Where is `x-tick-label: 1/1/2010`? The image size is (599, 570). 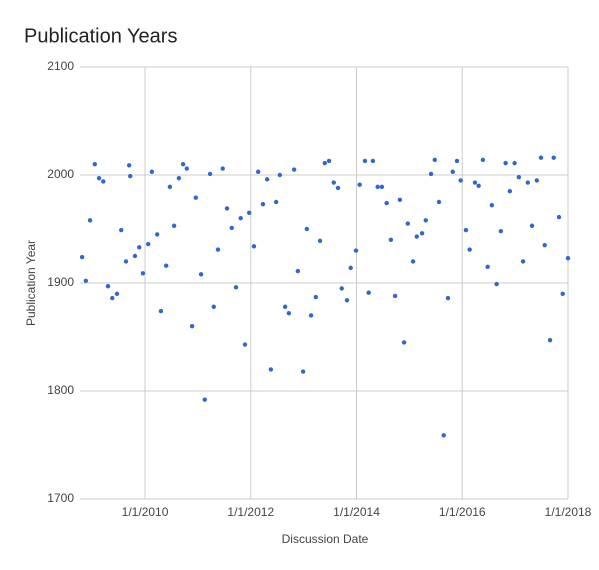
x-tick-label: 1/1/2010 is located at coordinates (145, 512).